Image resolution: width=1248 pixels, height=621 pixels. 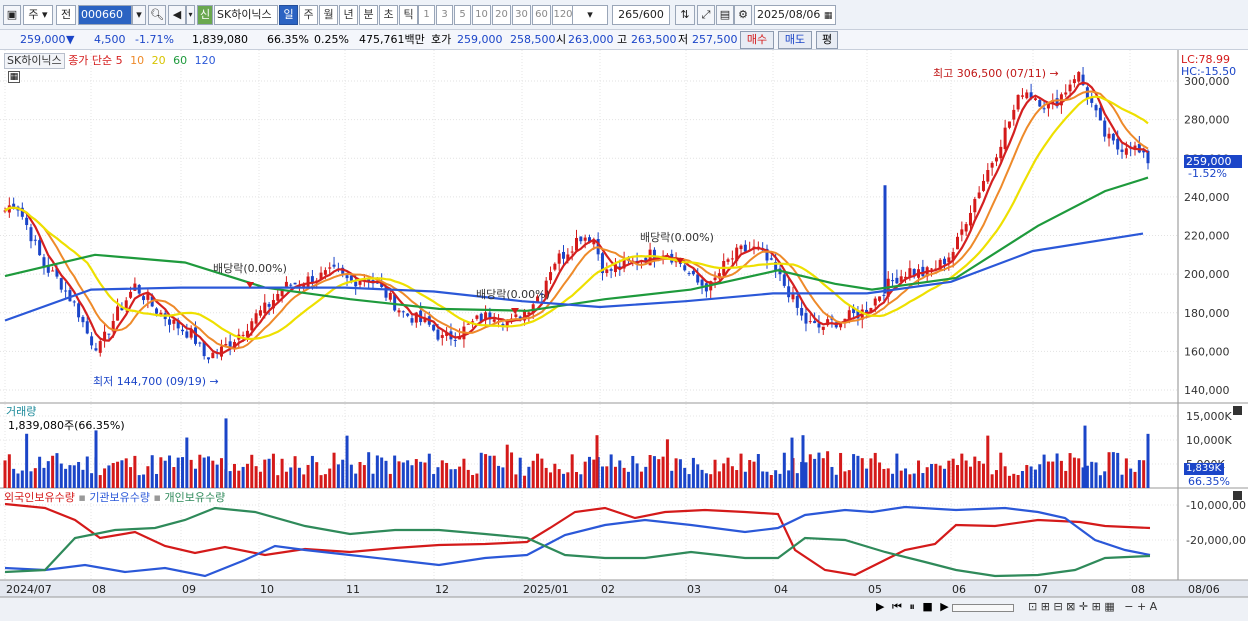 I want to click on overlay-icon: ⊠, so click(x=1071, y=606).